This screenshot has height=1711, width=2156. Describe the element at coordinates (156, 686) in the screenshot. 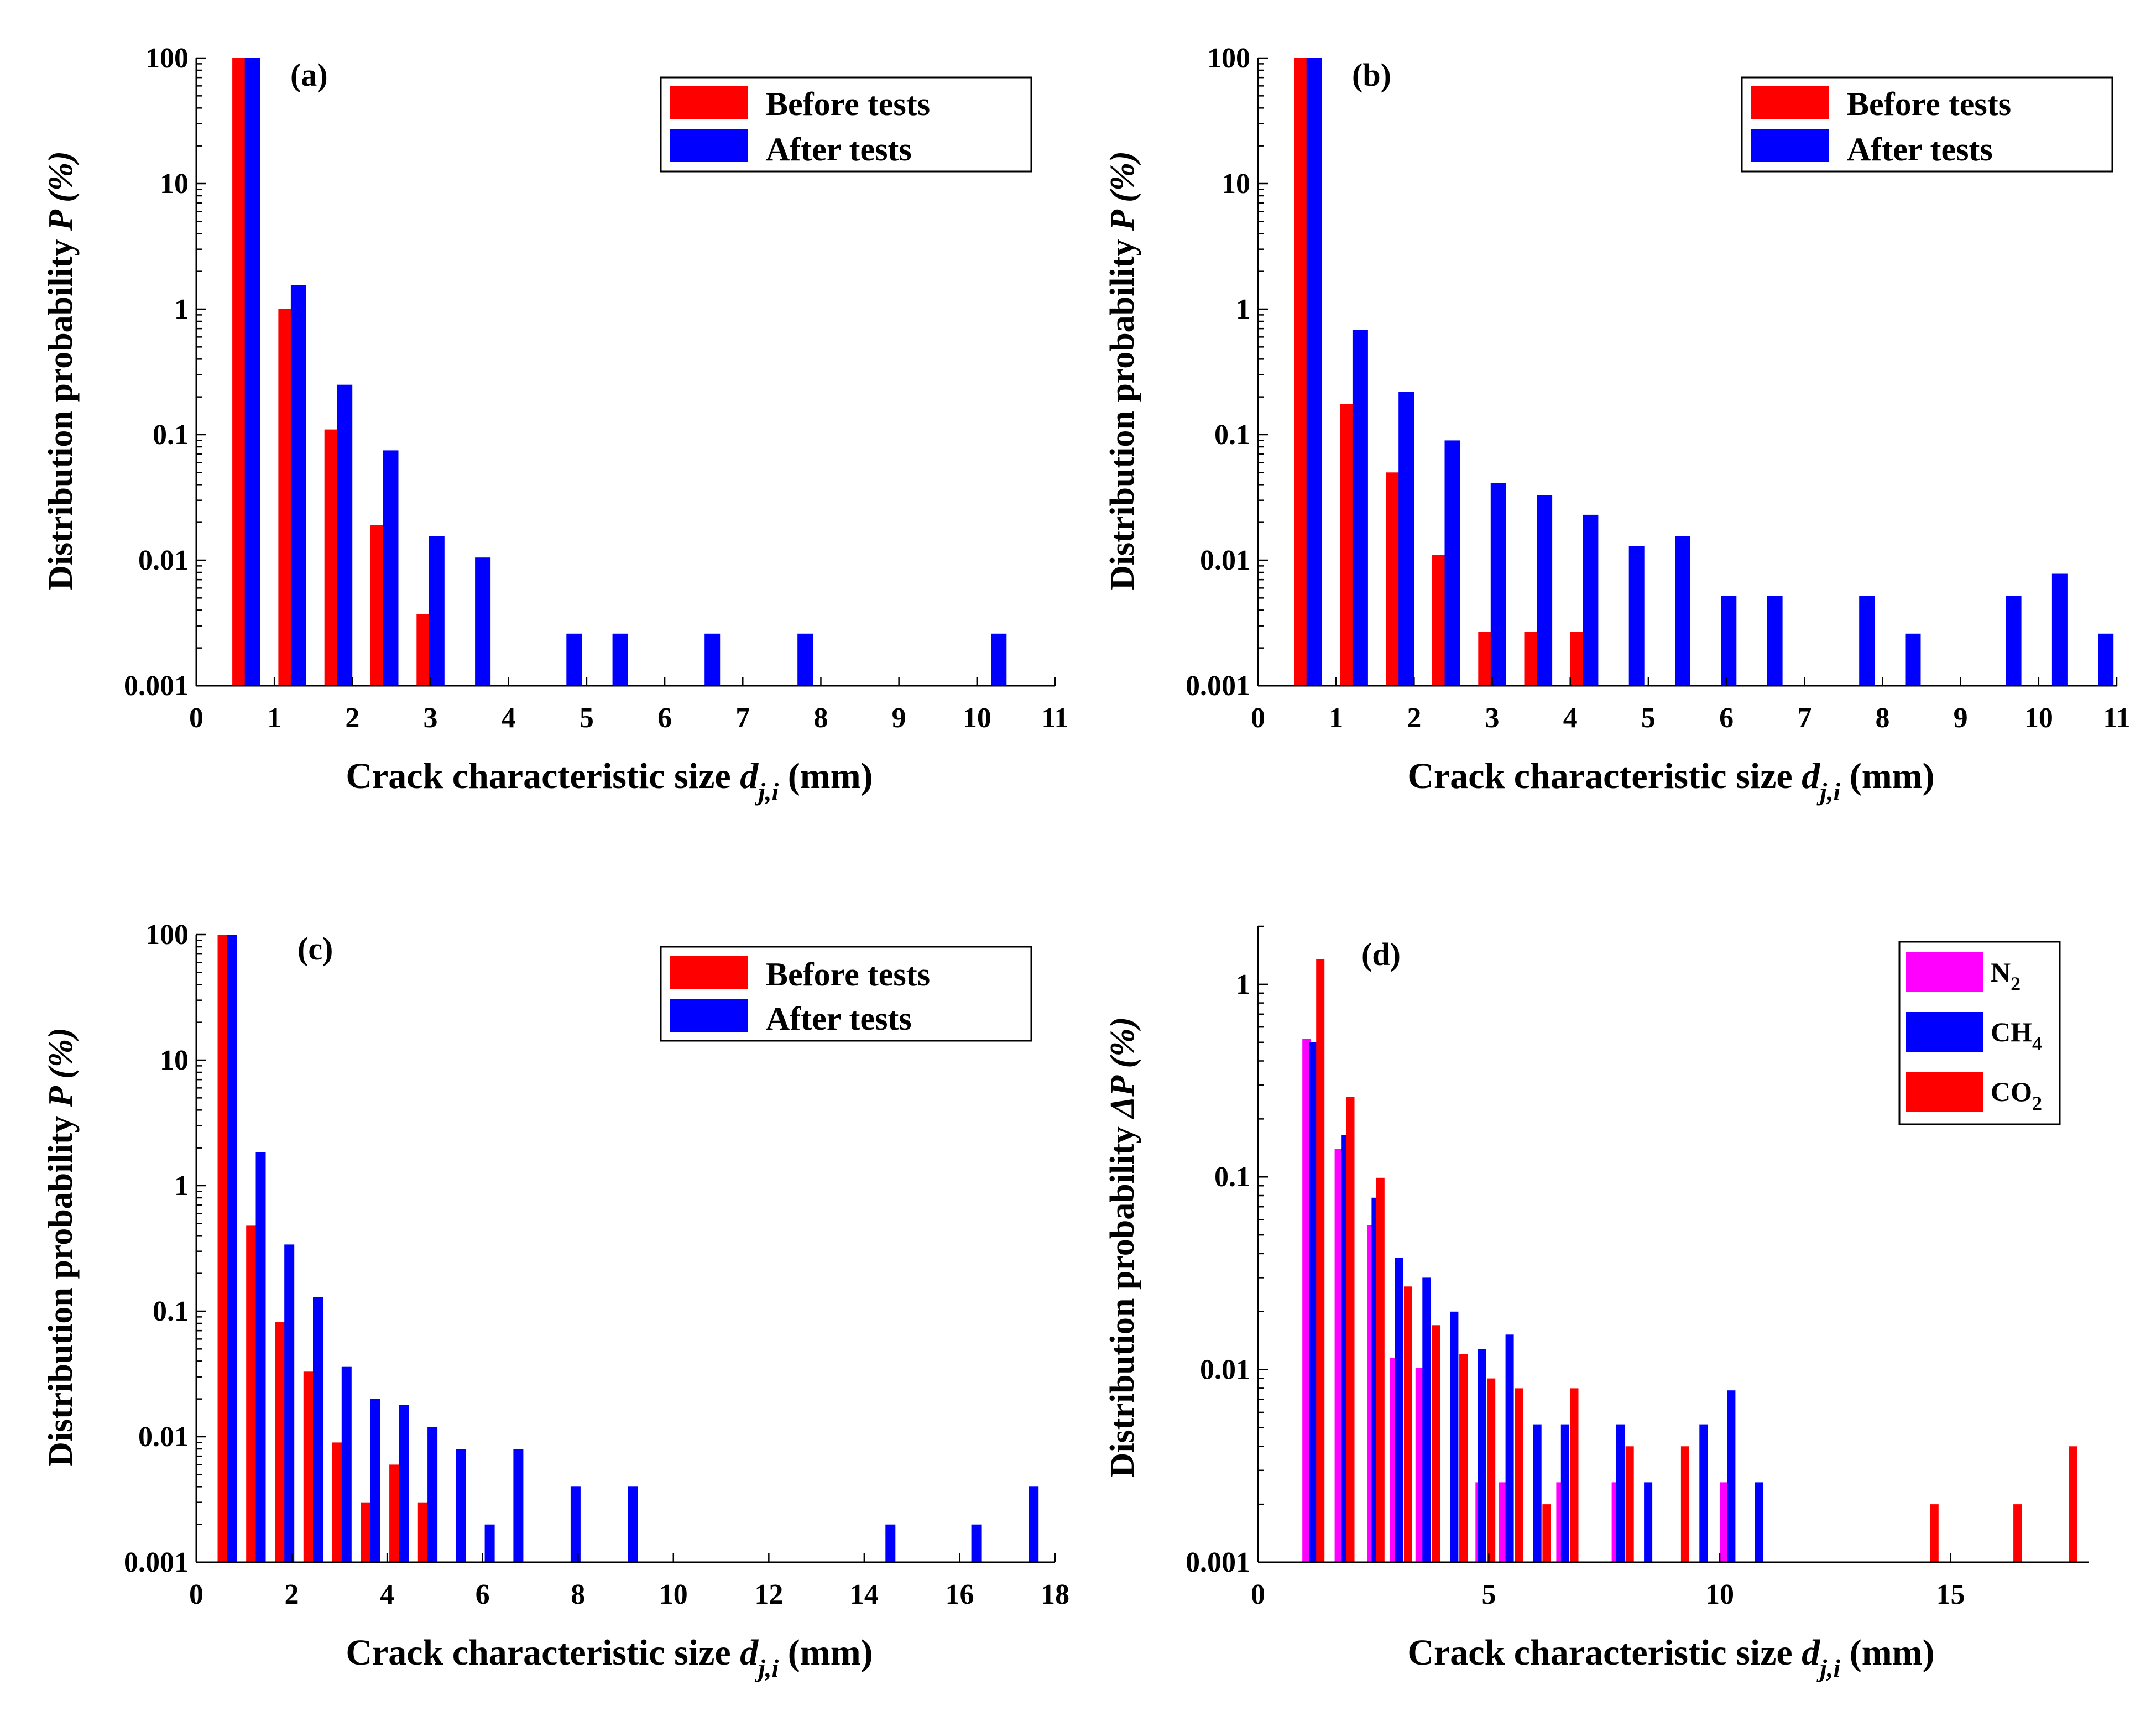

I see `panel-a-ytick-label-0: 0.001` at that location.